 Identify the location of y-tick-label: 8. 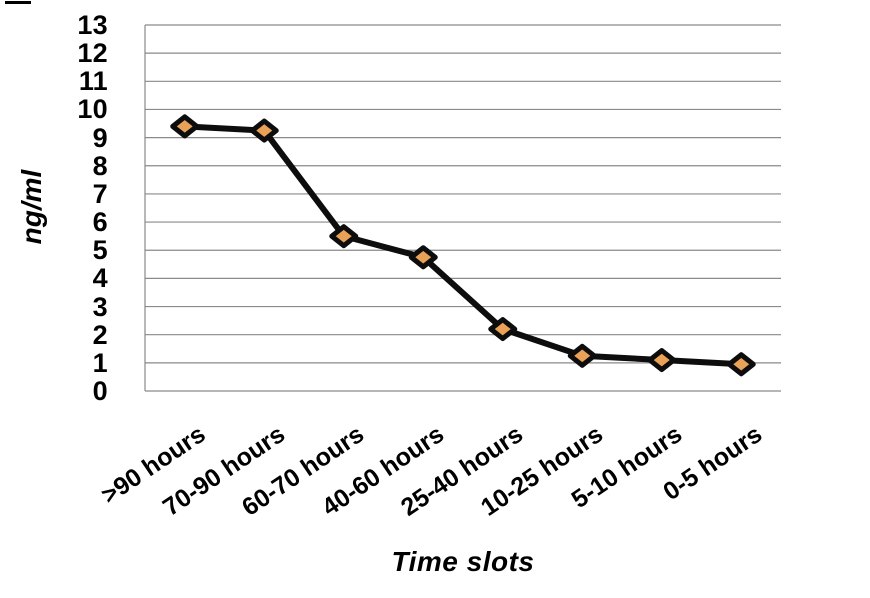
(100, 165).